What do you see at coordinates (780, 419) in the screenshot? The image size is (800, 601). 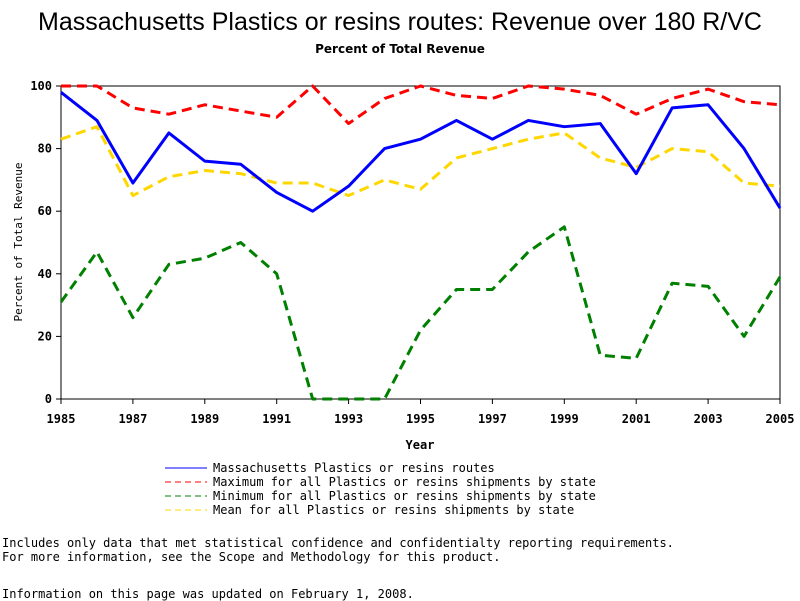 I see `x-tick-label: 2005` at bounding box center [780, 419].